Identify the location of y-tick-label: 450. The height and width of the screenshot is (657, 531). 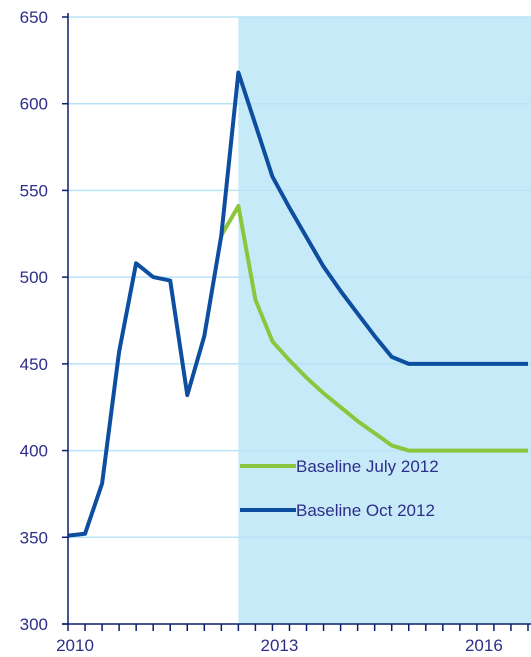
(34, 364).